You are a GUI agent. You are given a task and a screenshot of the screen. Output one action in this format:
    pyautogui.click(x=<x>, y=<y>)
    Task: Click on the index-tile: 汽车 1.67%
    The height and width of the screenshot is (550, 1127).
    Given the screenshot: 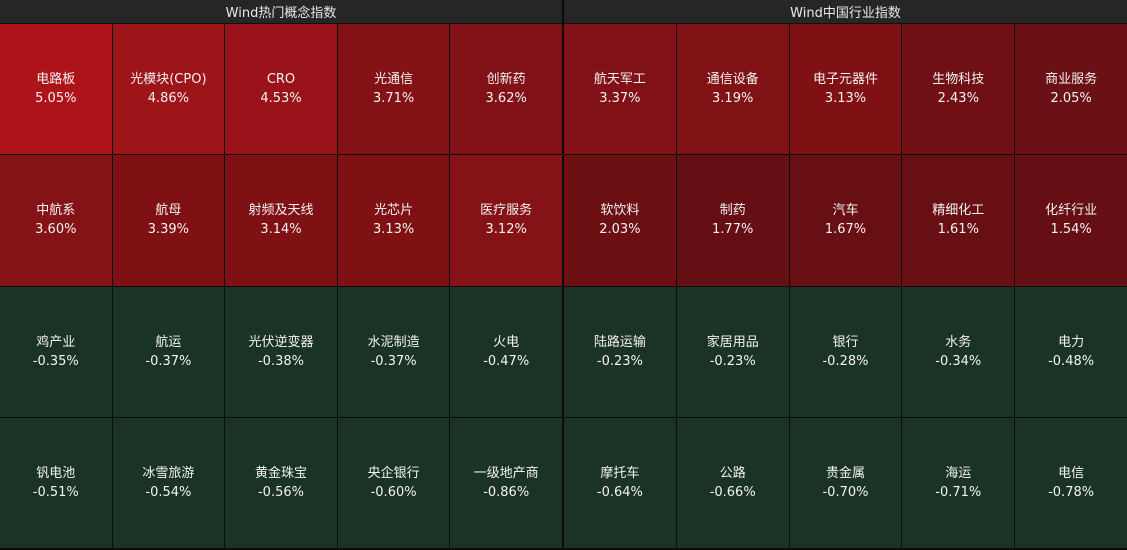 What is the action you would take?
    pyautogui.click(x=845, y=220)
    